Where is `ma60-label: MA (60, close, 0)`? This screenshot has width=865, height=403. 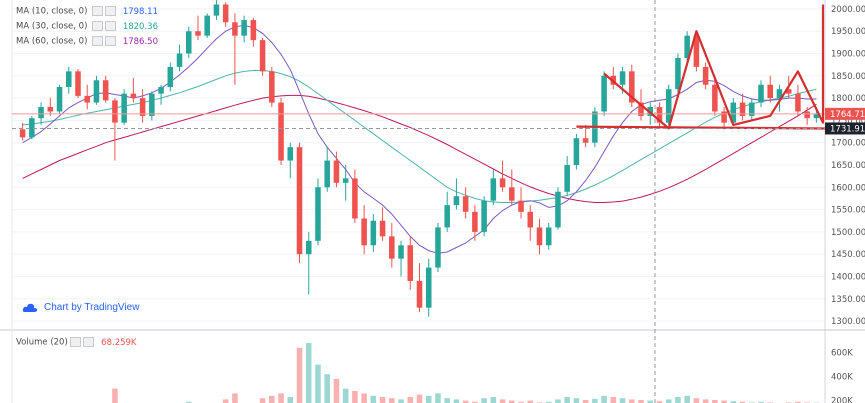
ma60-label: MA (60, close, 0) is located at coordinates (52, 41).